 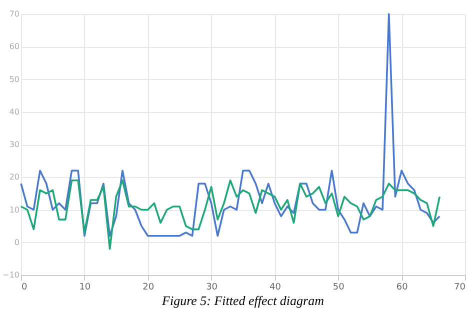 What do you see at coordinates (14, 47) in the screenshot?
I see `y-tick-label: 60` at bounding box center [14, 47].